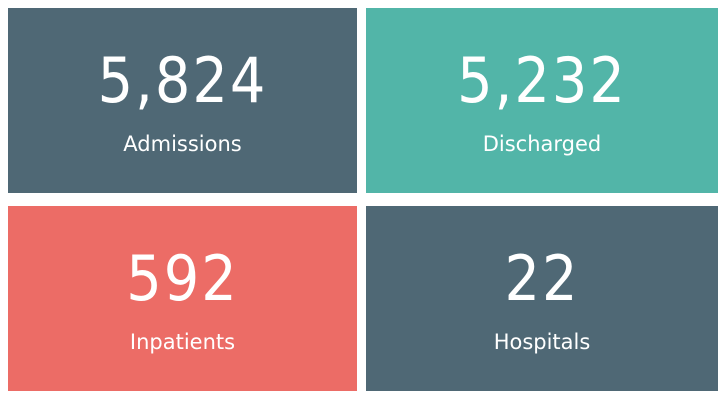  I want to click on kpi-label: Admissions, so click(182, 144).